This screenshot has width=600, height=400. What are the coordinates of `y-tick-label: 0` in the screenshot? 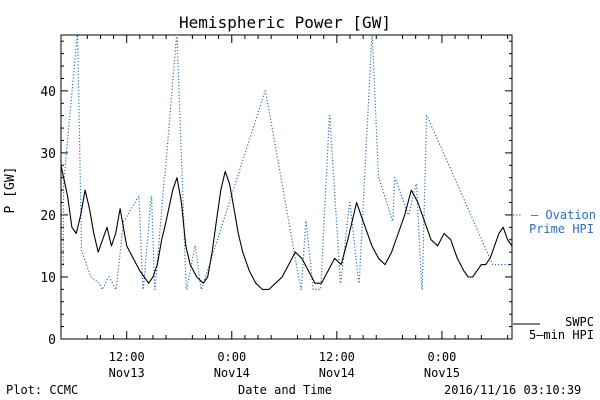 It's located at (52, 340).